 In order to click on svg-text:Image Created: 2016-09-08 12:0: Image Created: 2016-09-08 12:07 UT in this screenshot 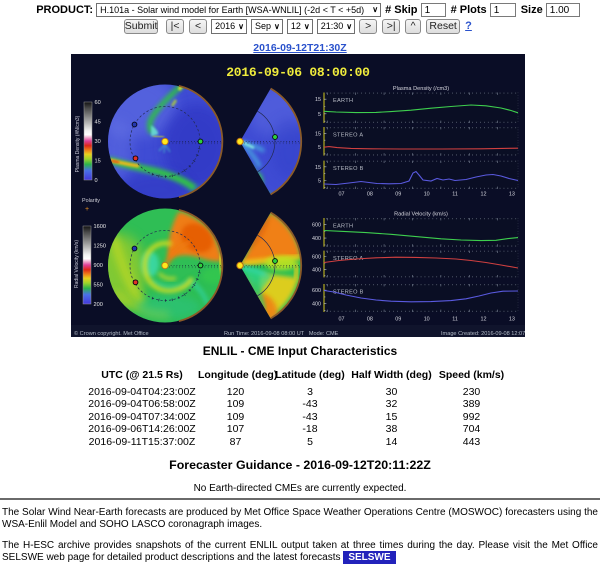, I will do `click(483, 334)`.